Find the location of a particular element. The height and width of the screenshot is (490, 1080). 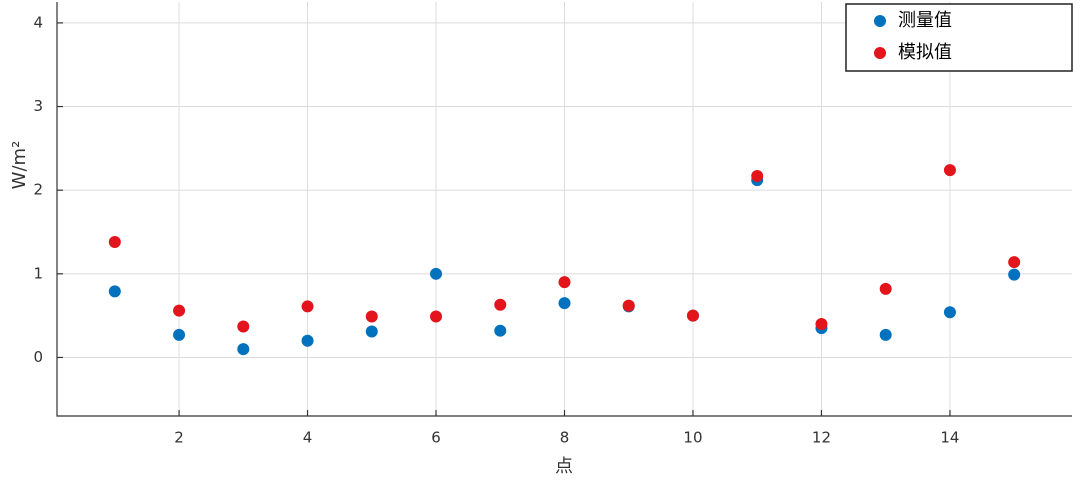

x-tick-label: 12 is located at coordinates (821, 438).